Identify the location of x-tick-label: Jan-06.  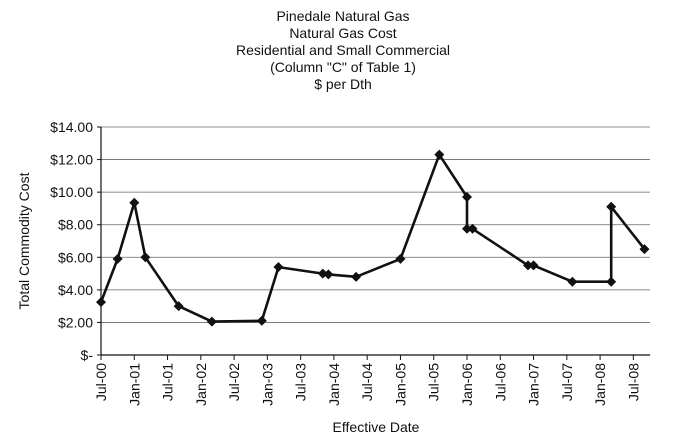
(467, 384).